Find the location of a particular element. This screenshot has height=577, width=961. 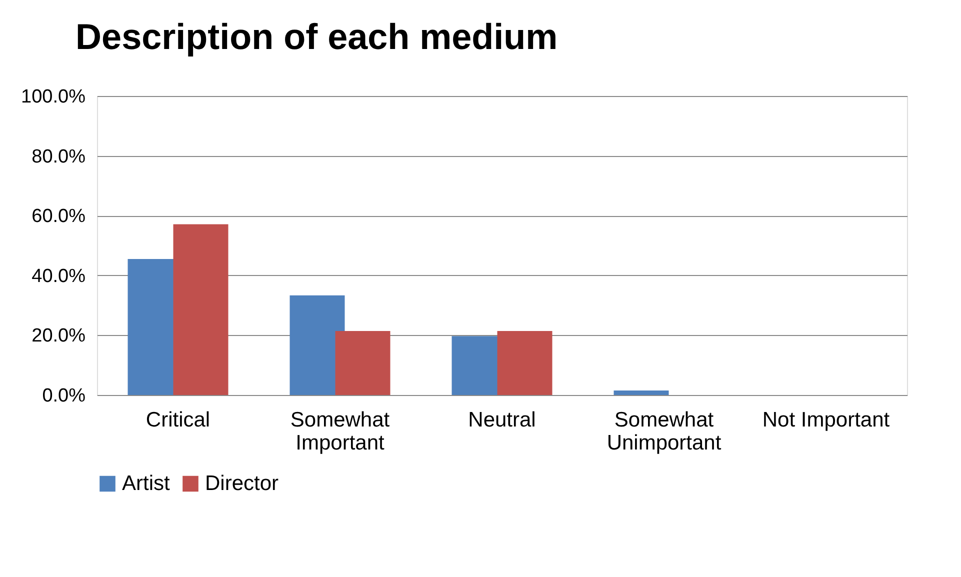

legend-label: Artist is located at coordinates (146, 483).